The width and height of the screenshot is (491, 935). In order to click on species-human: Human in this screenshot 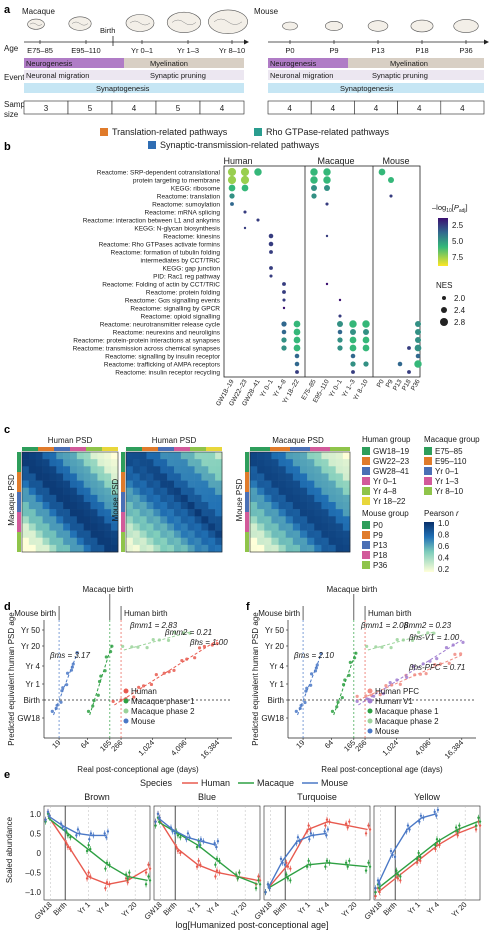, I will do `click(237, 161)`.